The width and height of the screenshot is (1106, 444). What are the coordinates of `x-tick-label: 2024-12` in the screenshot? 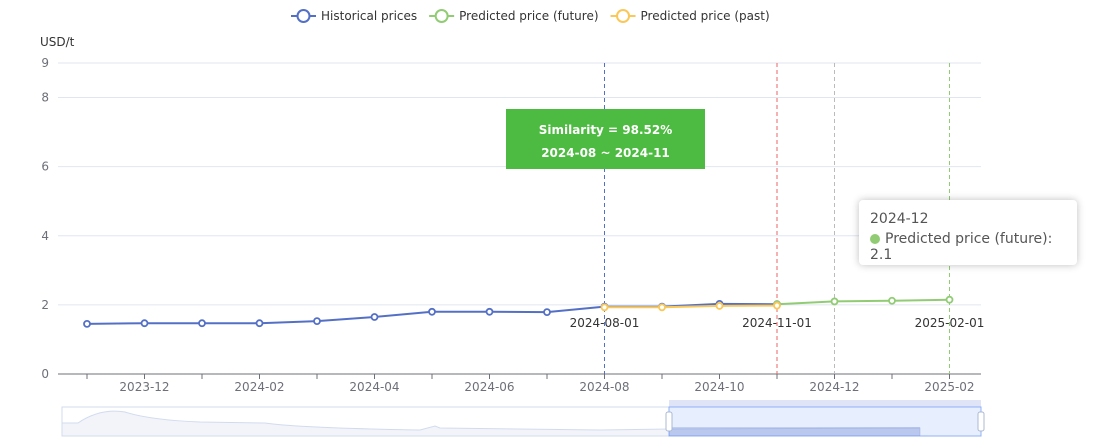 It's located at (834, 387).